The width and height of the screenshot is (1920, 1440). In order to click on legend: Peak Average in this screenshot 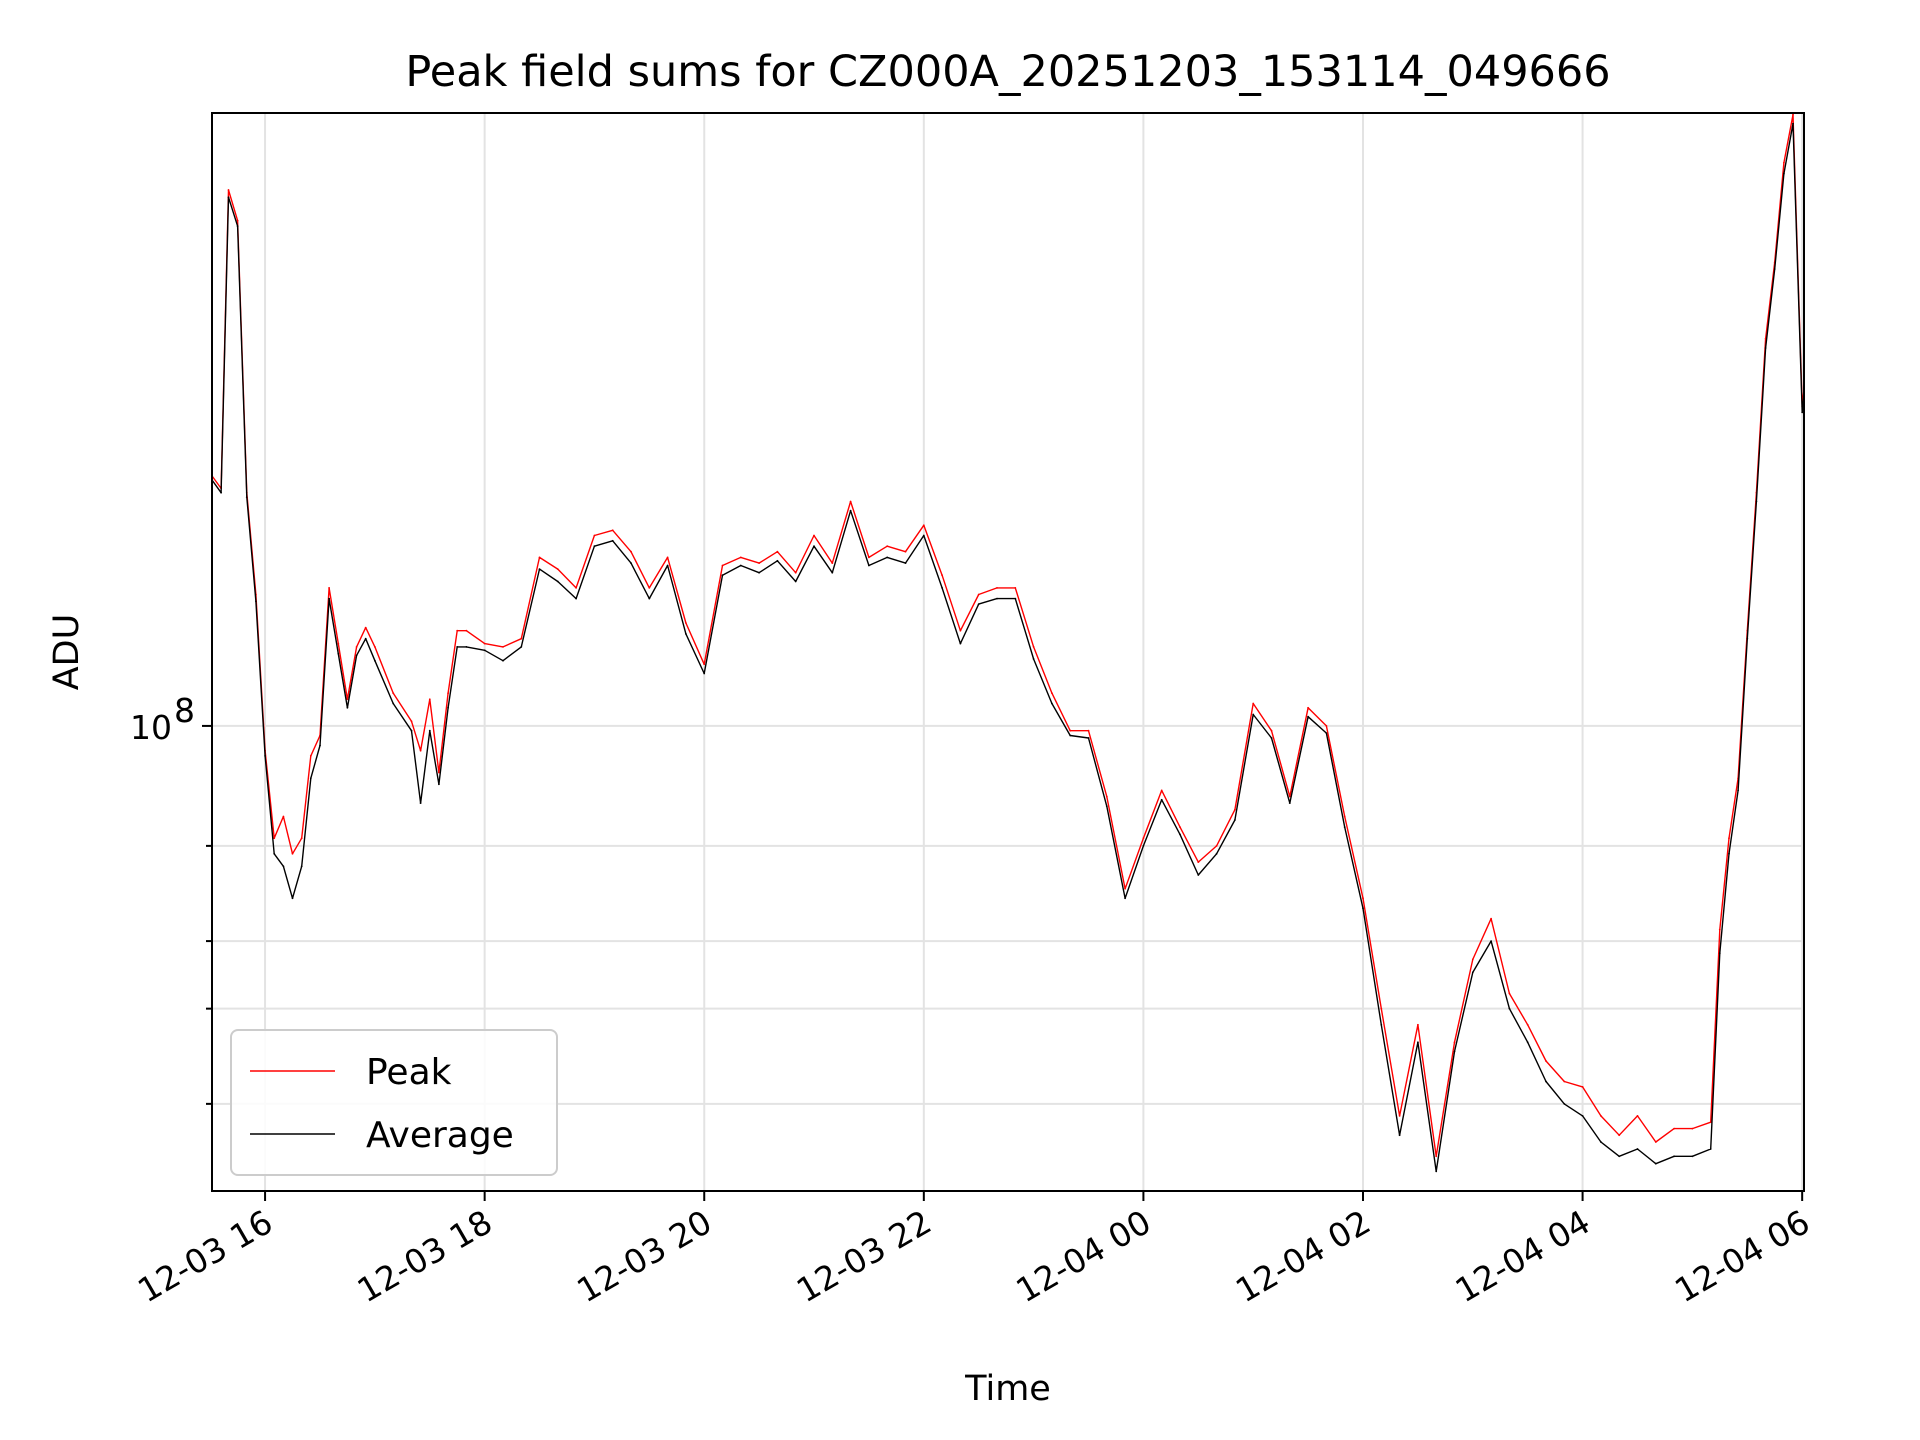, I will do `click(394, 1102)`.